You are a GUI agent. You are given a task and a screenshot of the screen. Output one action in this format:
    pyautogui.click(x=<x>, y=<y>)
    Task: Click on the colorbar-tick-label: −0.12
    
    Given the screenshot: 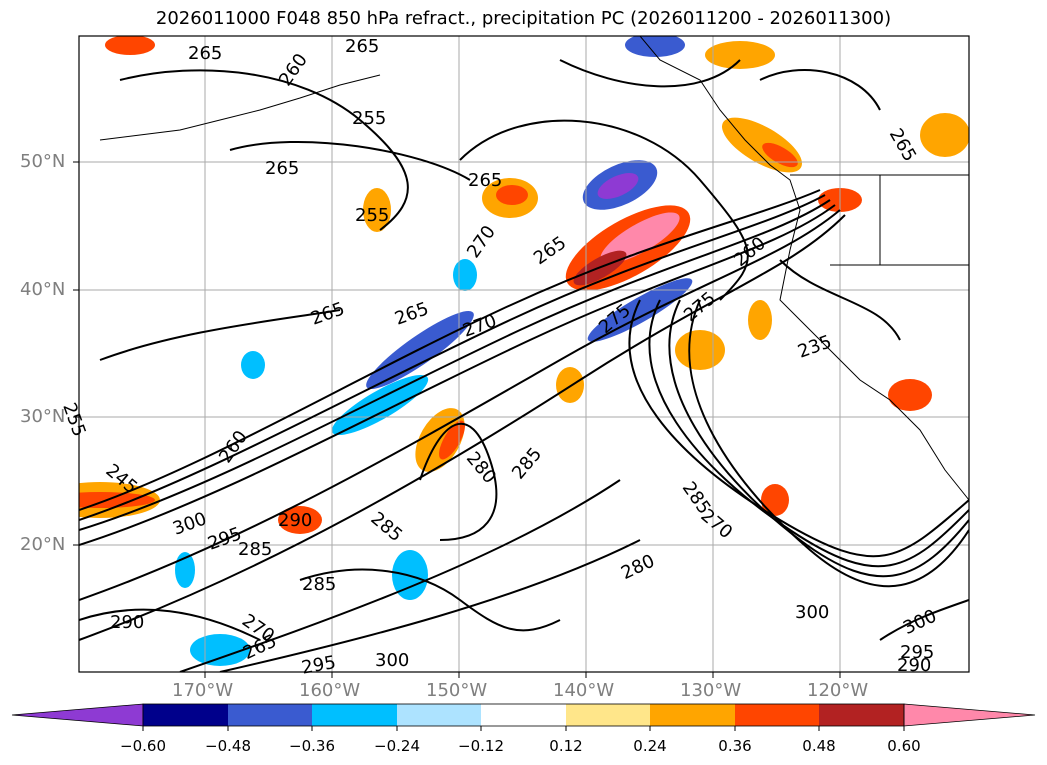 What is the action you would take?
    pyautogui.click(x=481, y=746)
    